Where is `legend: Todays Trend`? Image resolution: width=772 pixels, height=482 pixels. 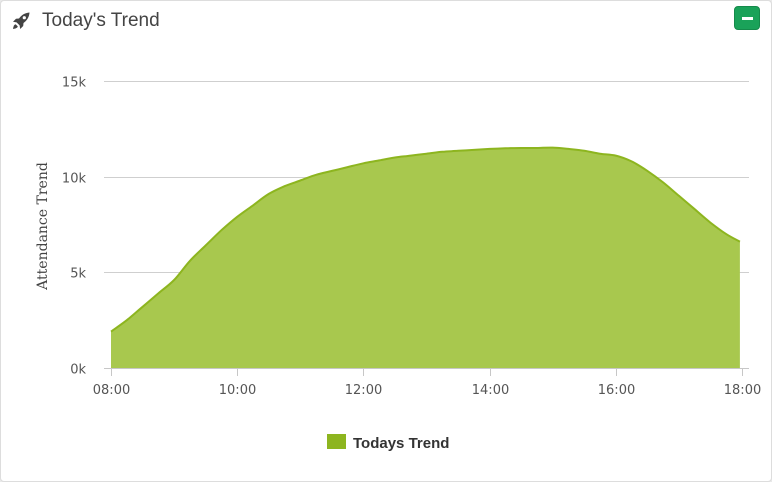
legend: Todays Trend is located at coordinates (388, 443).